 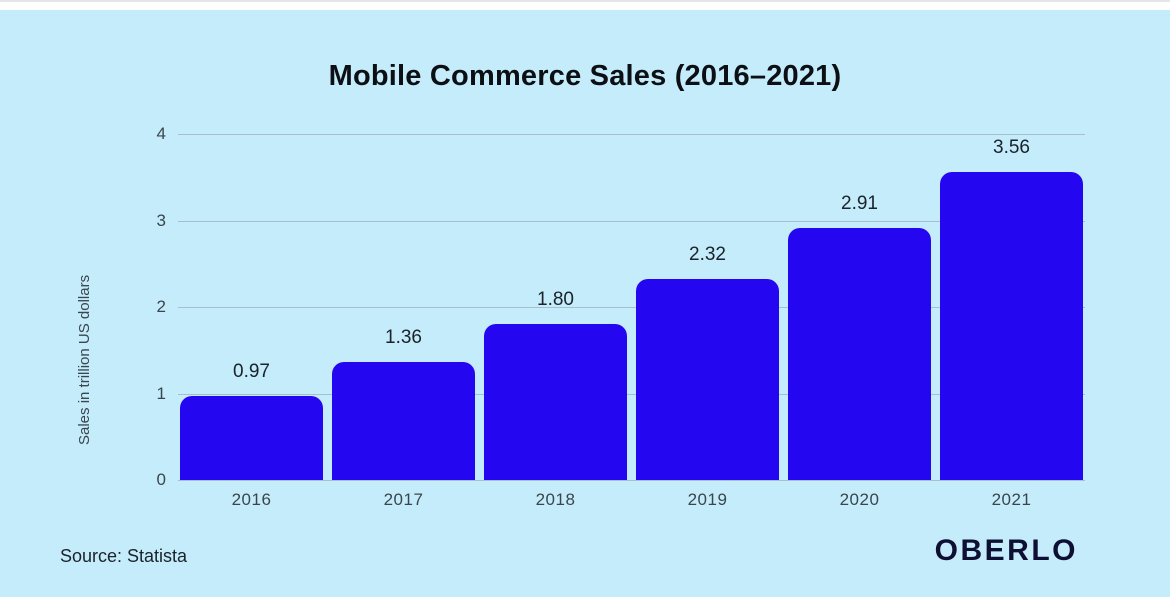 What do you see at coordinates (251, 438) in the screenshot?
I see `bar-2016` at bounding box center [251, 438].